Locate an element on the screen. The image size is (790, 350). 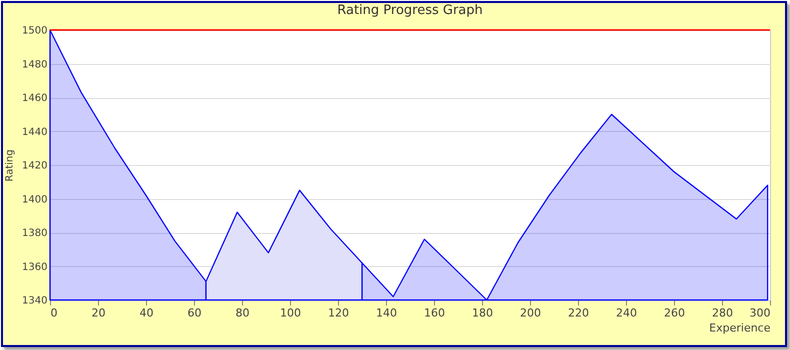
x-tick-label: 220 is located at coordinates (578, 313).